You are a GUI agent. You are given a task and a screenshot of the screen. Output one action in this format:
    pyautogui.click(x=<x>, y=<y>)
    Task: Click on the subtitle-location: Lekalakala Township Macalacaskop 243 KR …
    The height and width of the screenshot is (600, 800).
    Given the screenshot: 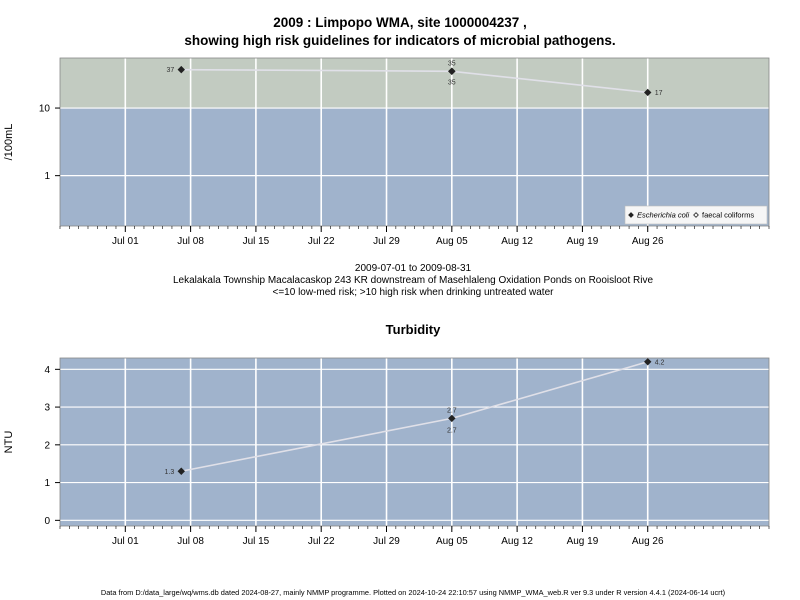 What is the action you would take?
    pyautogui.click(x=413, y=280)
    